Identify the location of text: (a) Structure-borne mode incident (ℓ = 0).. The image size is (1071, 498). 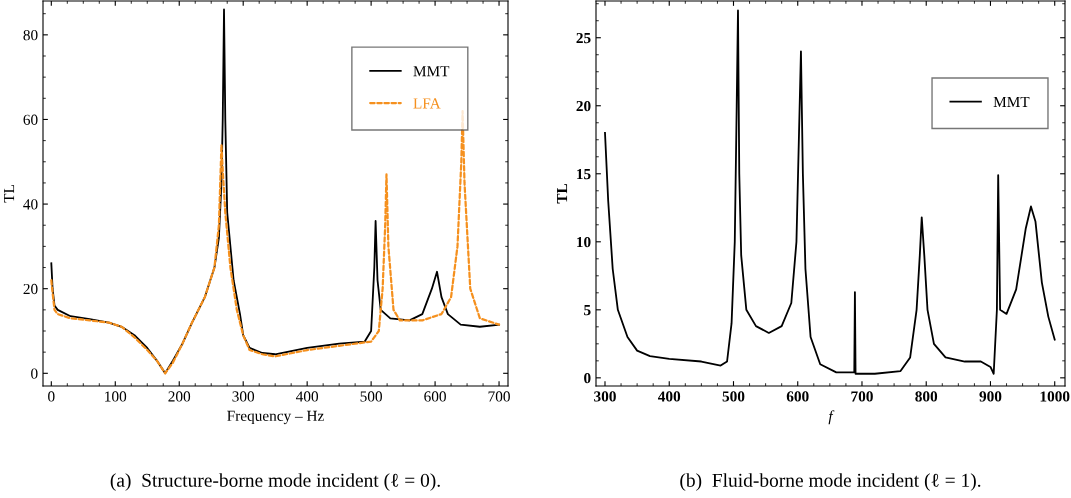
(275, 482).